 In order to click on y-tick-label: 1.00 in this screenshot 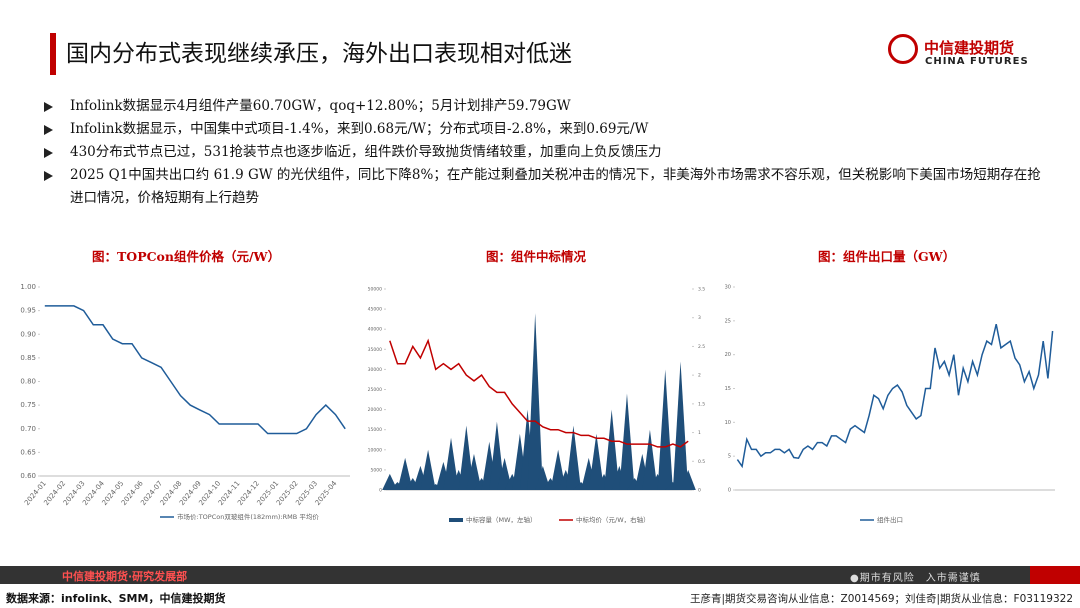, I will do `click(28, 287)`.